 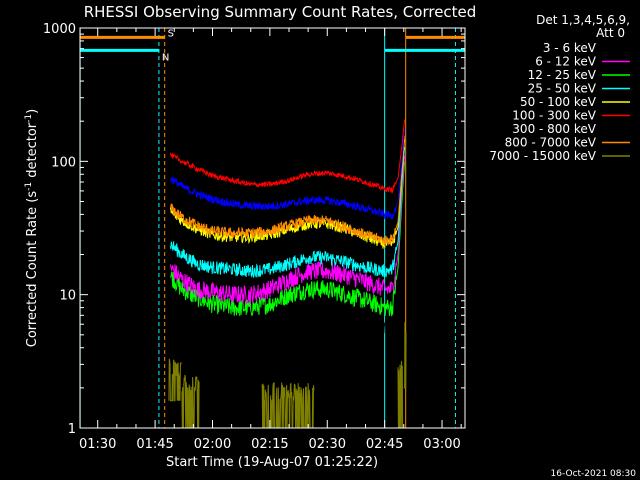 What do you see at coordinates (566, 62) in the screenshot?
I see `legend-label: 6 - 12 keV` at bounding box center [566, 62].